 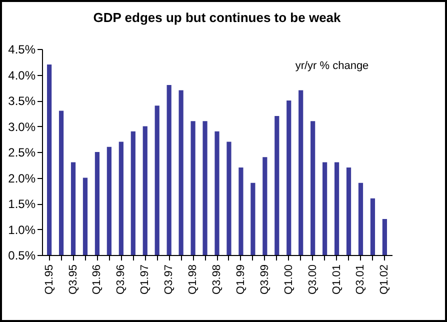 I want to click on x-tick-label: Q1.98, so click(x=193, y=279).